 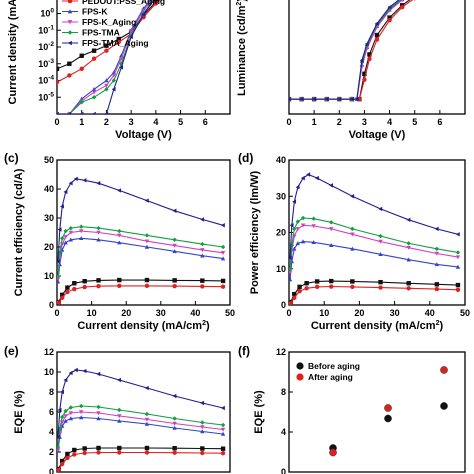 I want to click on x-tick-label: 6, so click(x=439, y=122).